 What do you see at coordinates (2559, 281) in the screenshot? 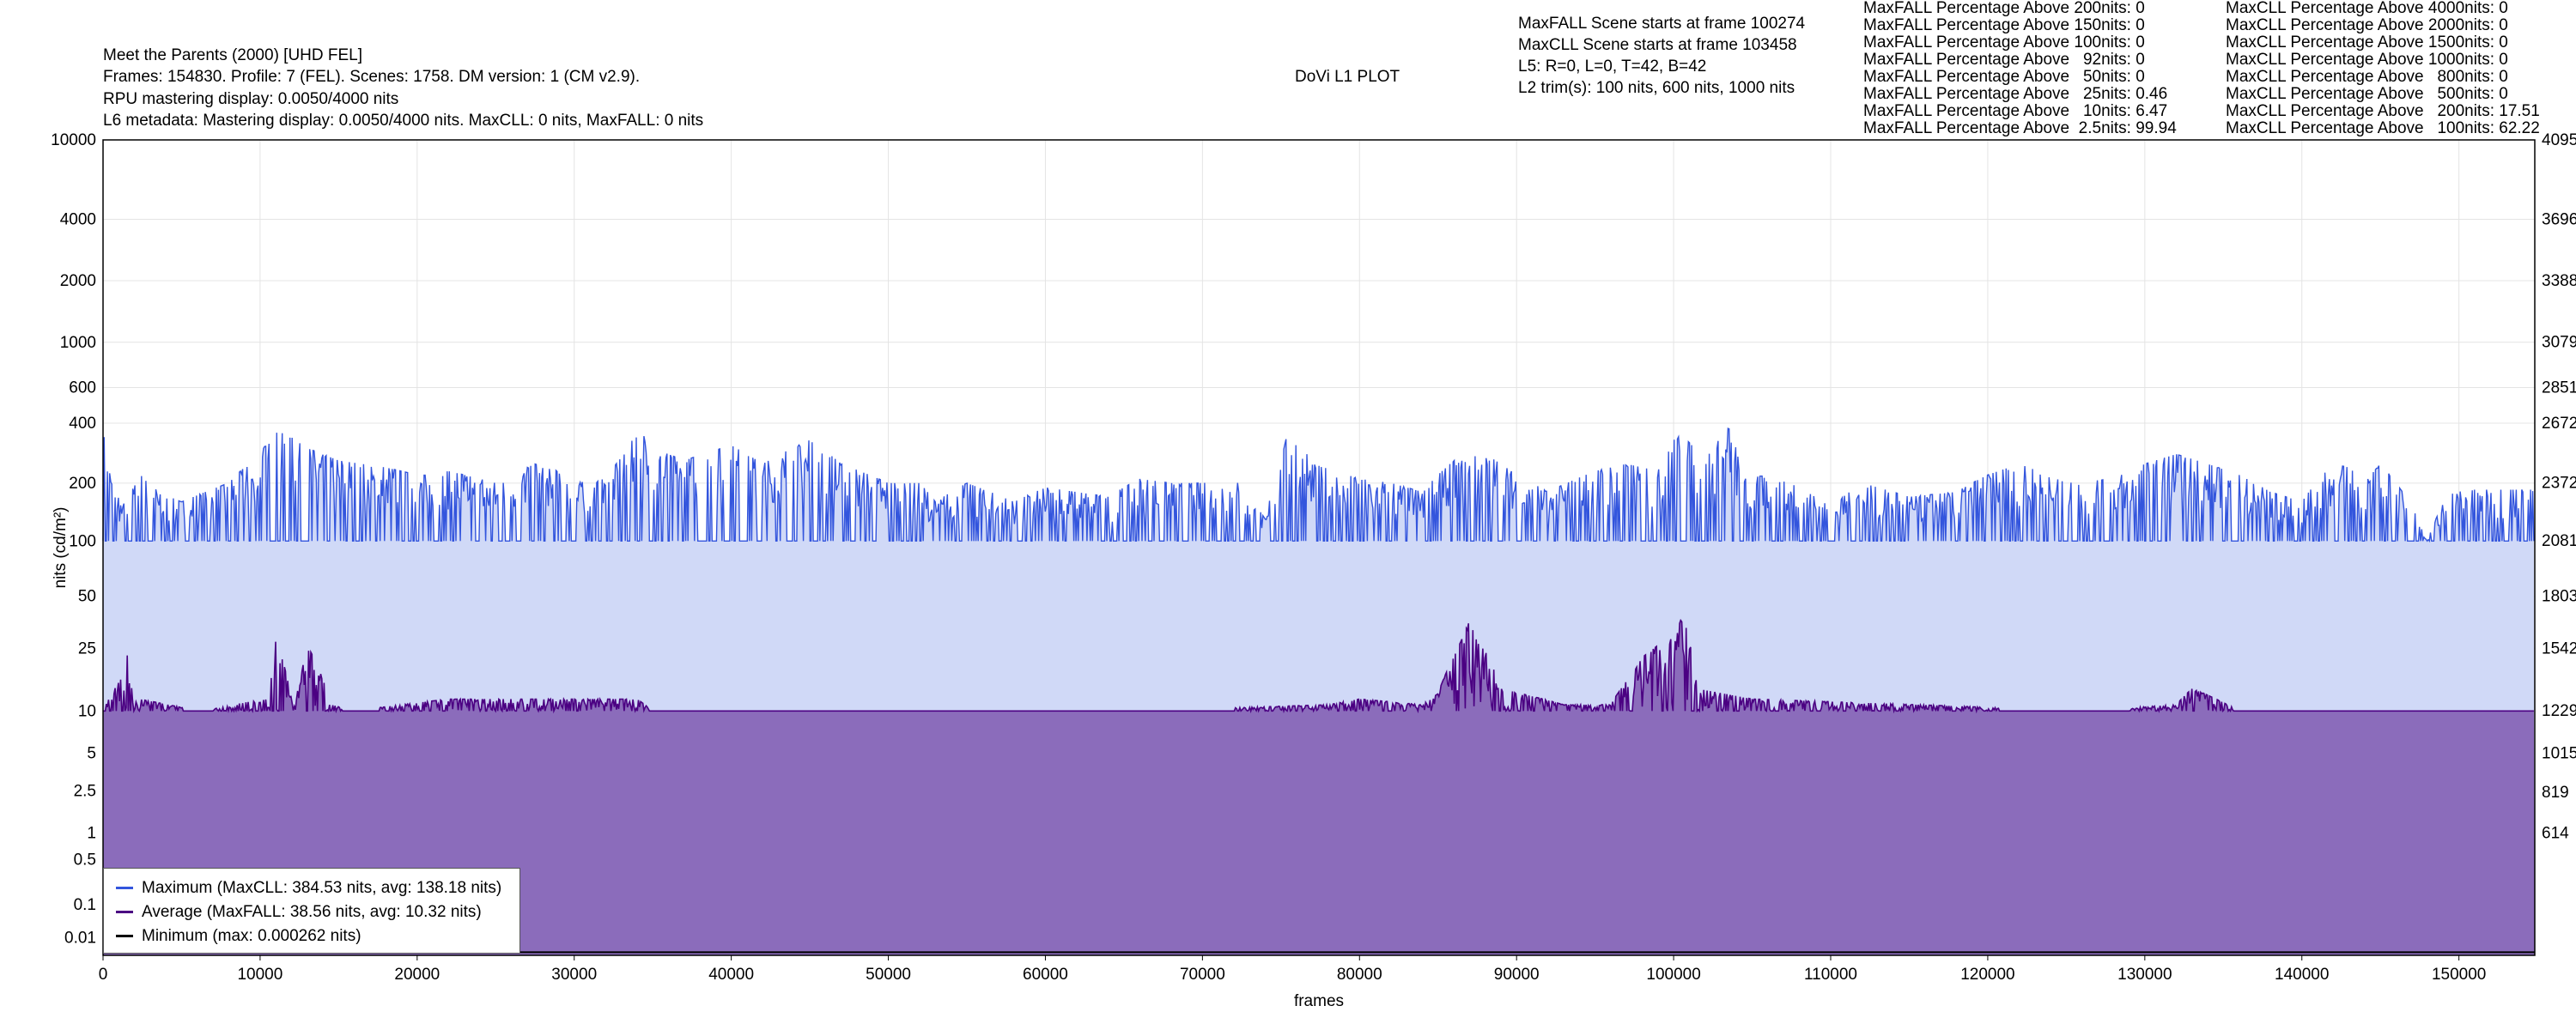
I see `y-right-tick-label: 3388` at bounding box center [2559, 281].